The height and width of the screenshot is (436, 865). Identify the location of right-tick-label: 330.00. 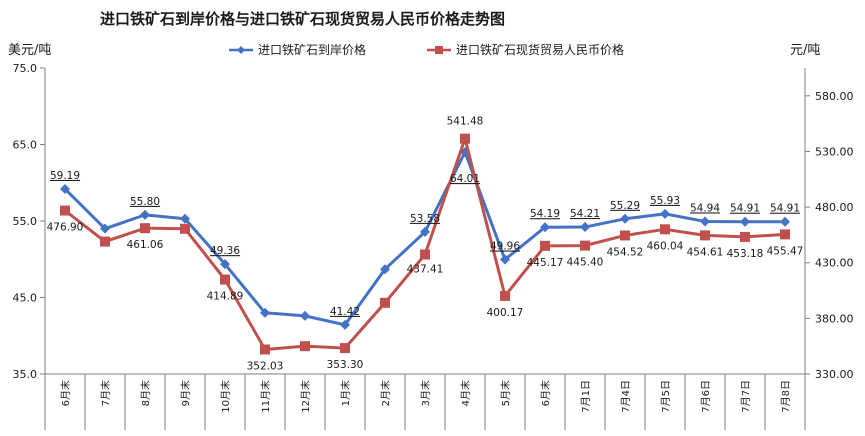
(834, 374).